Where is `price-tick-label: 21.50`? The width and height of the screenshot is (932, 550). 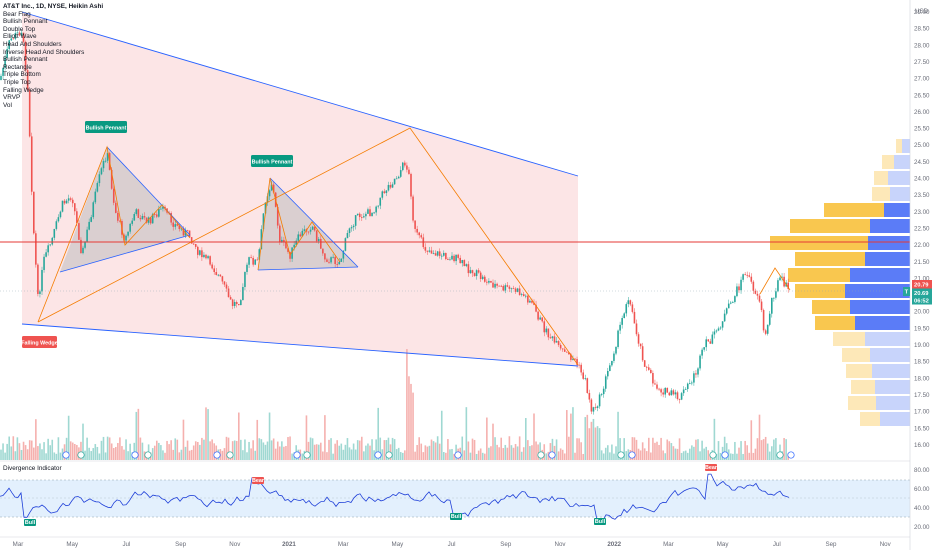
price-tick-label: 21.50 is located at coordinates (922, 262).